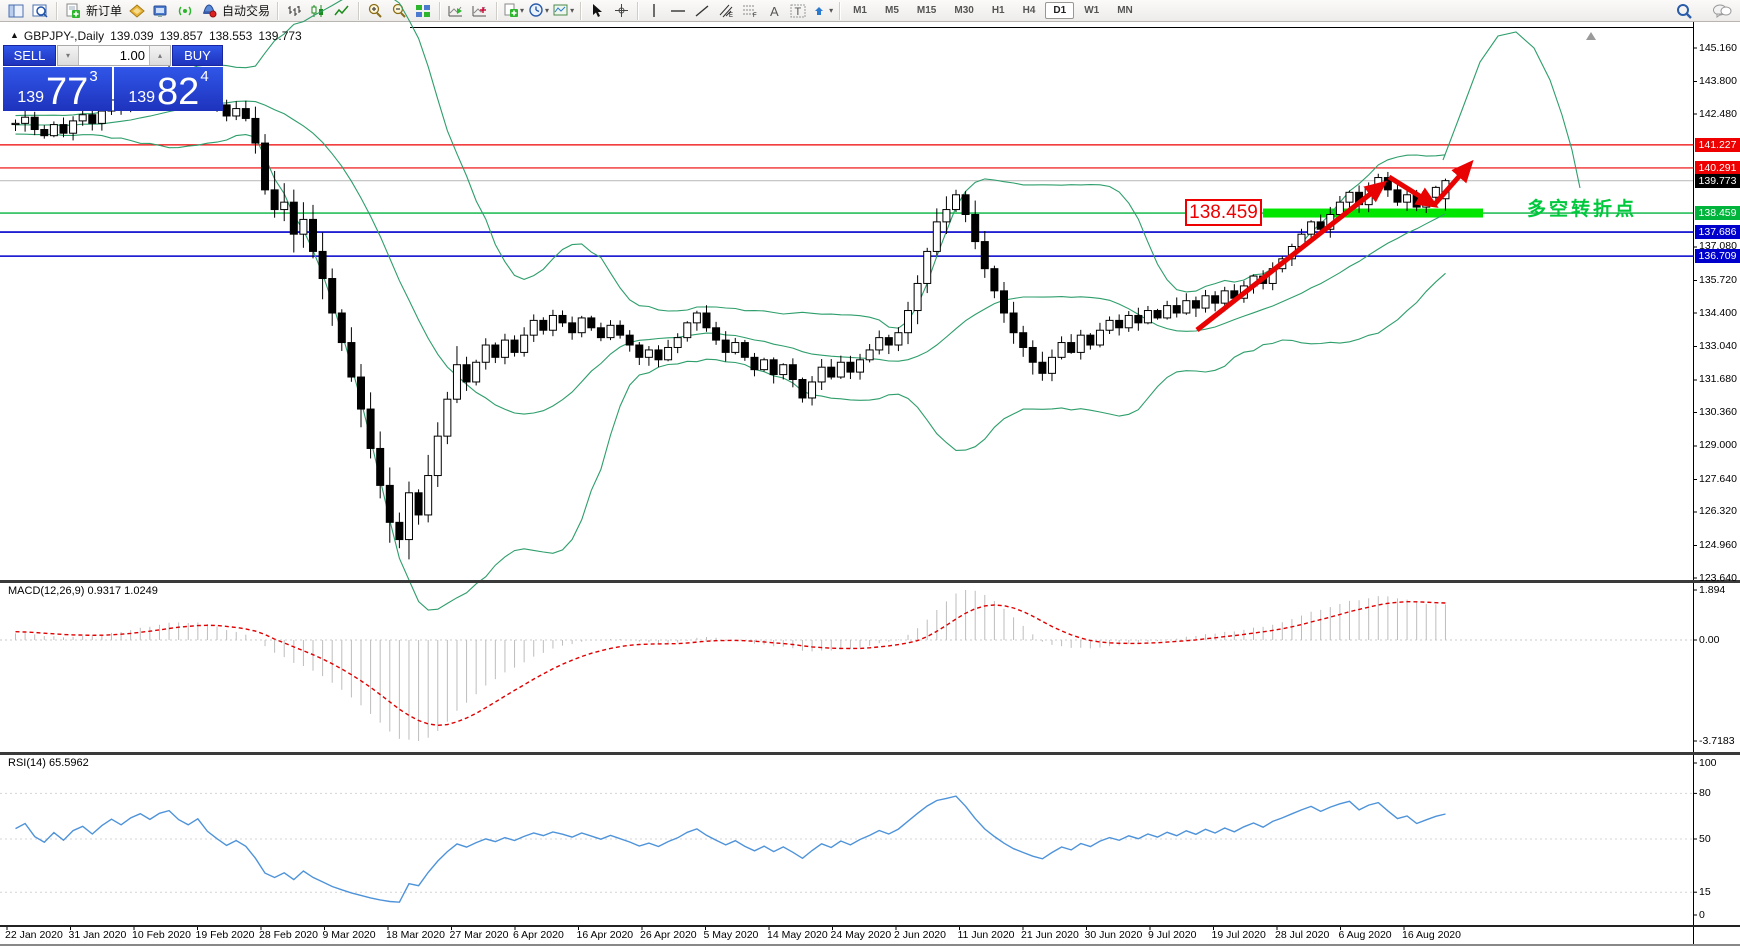 The width and height of the screenshot is (1740, 946). I want to click on new-order-icon, so click(73, 11).